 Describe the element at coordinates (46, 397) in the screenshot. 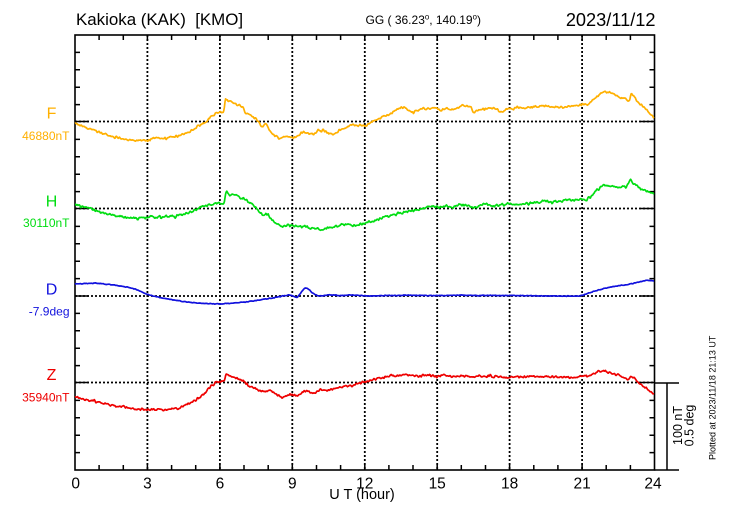

I see `svg-text: 35940nT` at that location.